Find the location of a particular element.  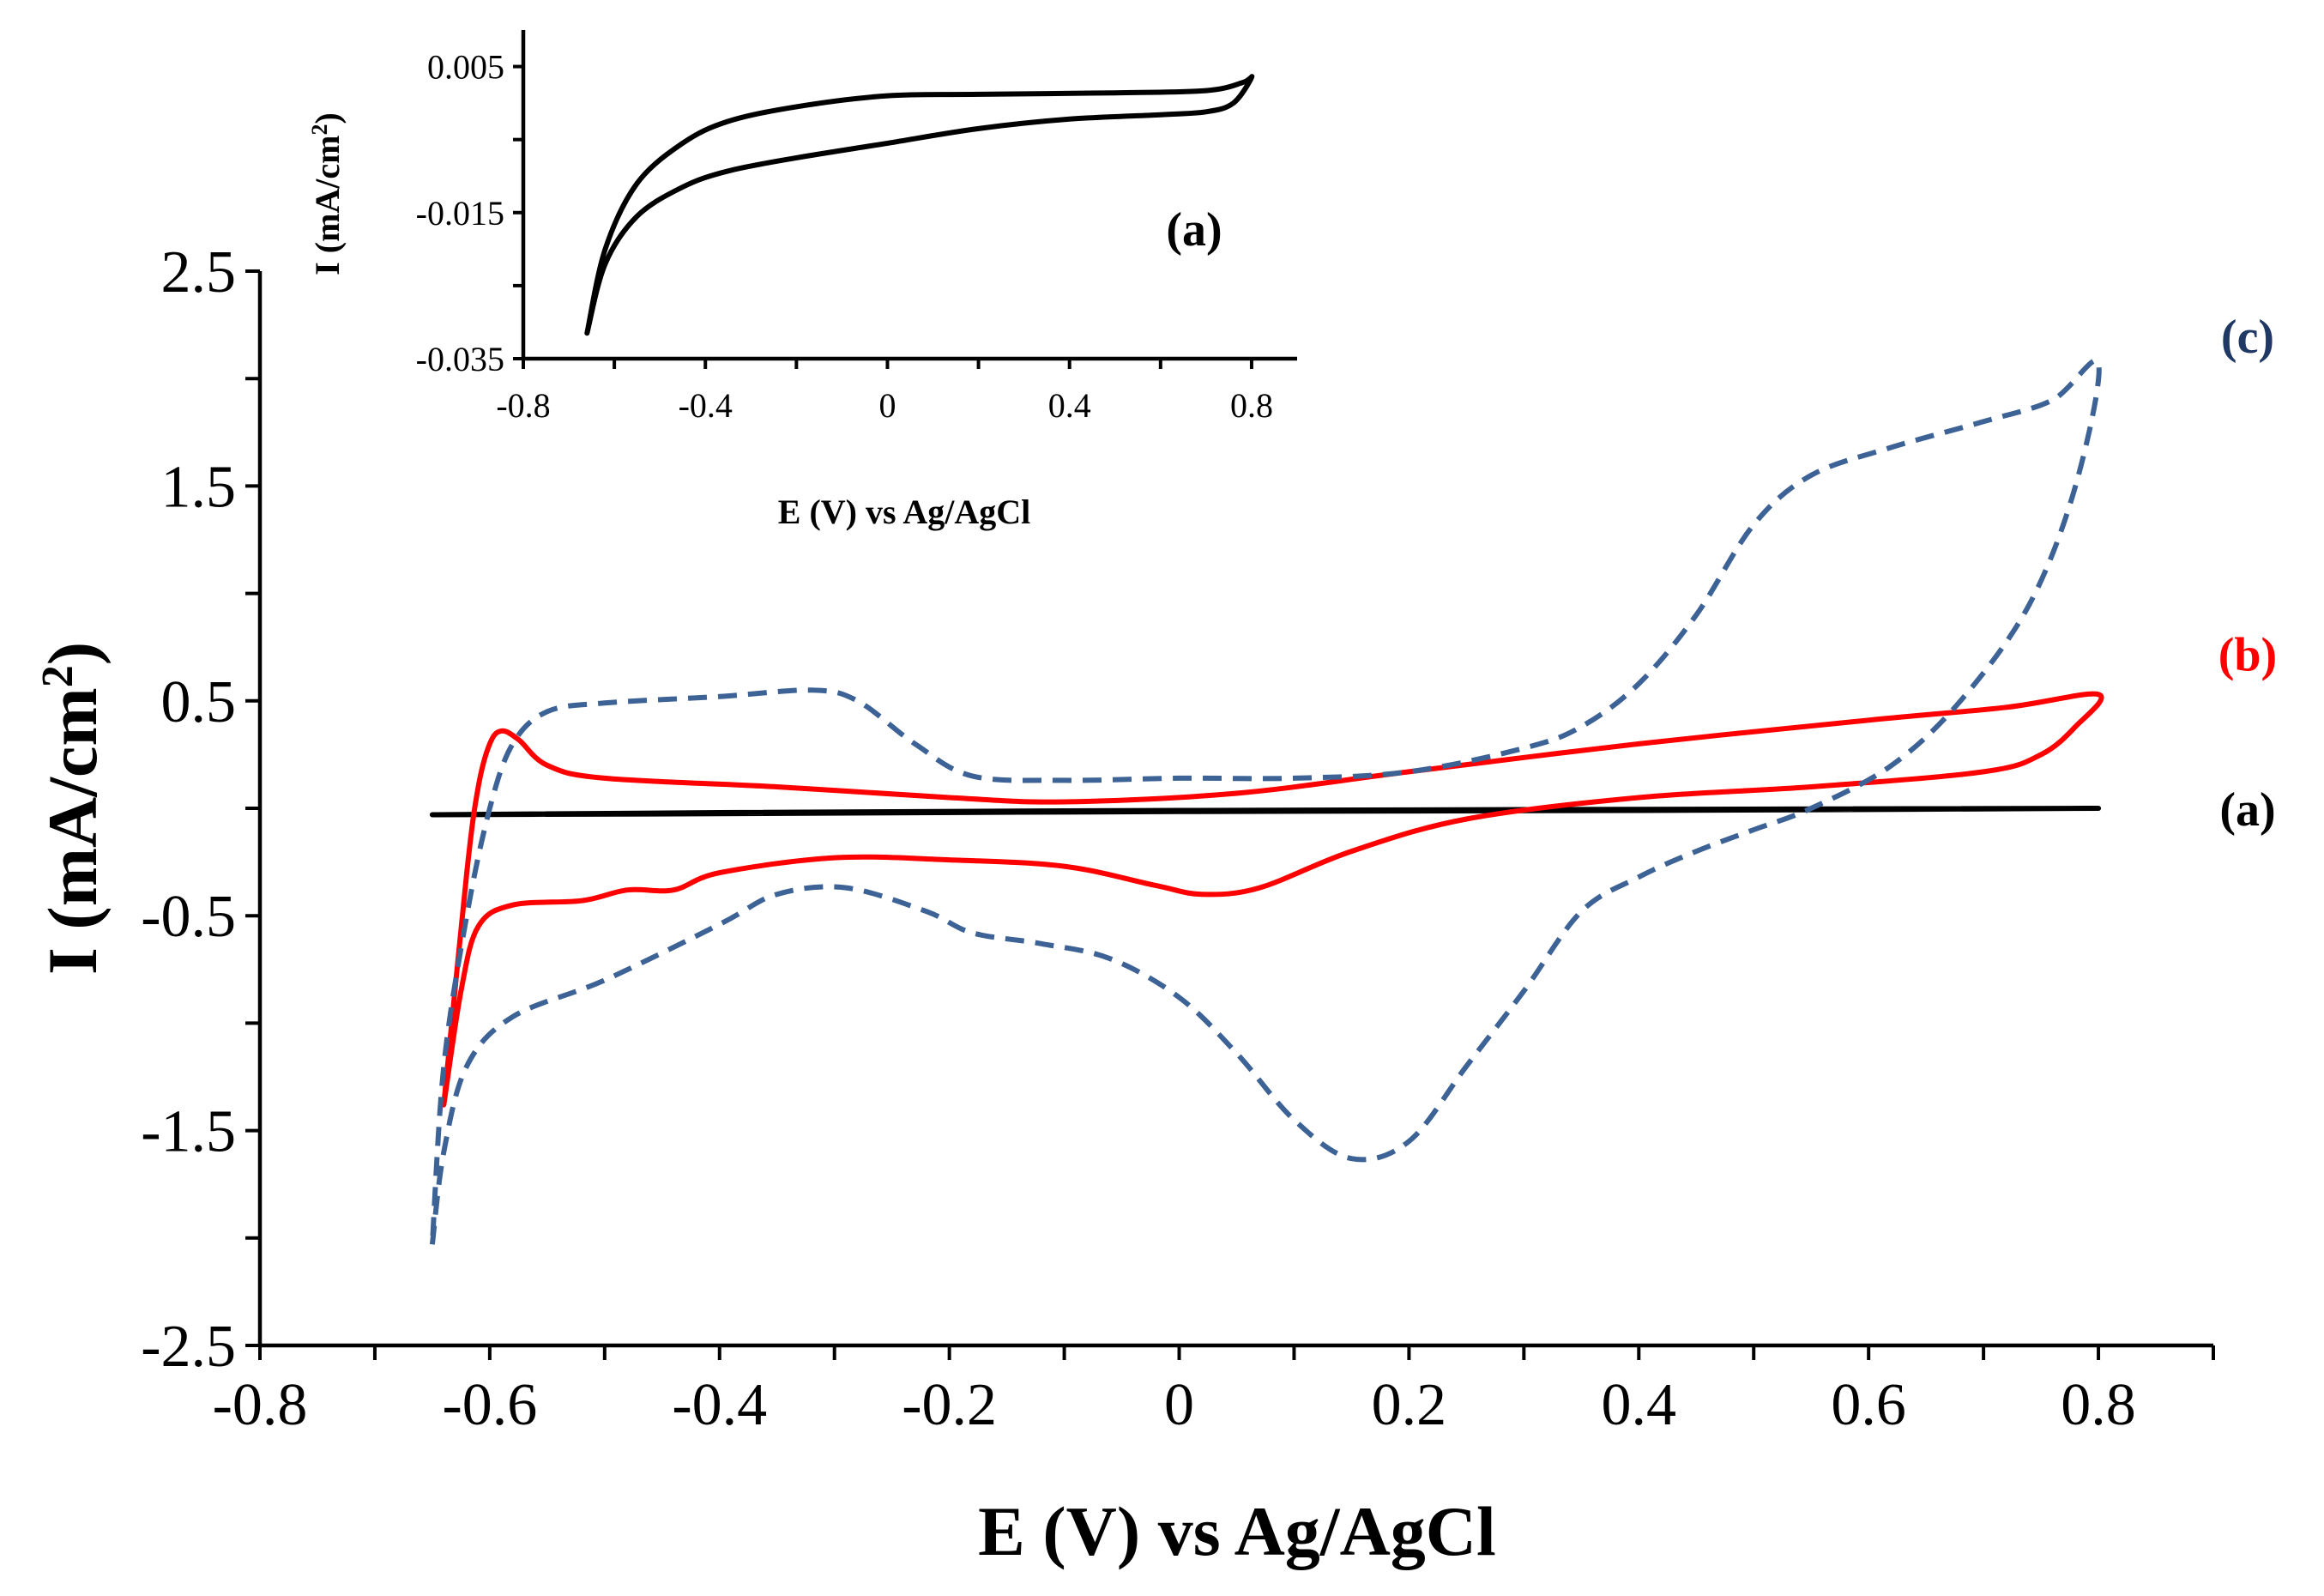

main-x-tick-label: -0.4 is located at coordinates (719, 1405).